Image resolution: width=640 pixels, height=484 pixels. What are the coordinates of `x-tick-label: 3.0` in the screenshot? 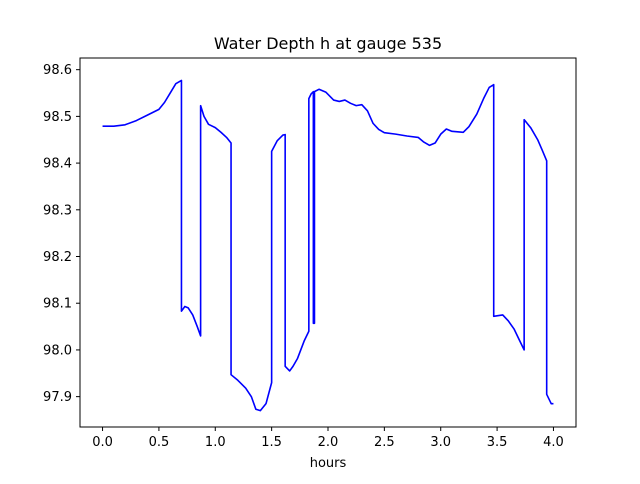 It's located at (440, 442).